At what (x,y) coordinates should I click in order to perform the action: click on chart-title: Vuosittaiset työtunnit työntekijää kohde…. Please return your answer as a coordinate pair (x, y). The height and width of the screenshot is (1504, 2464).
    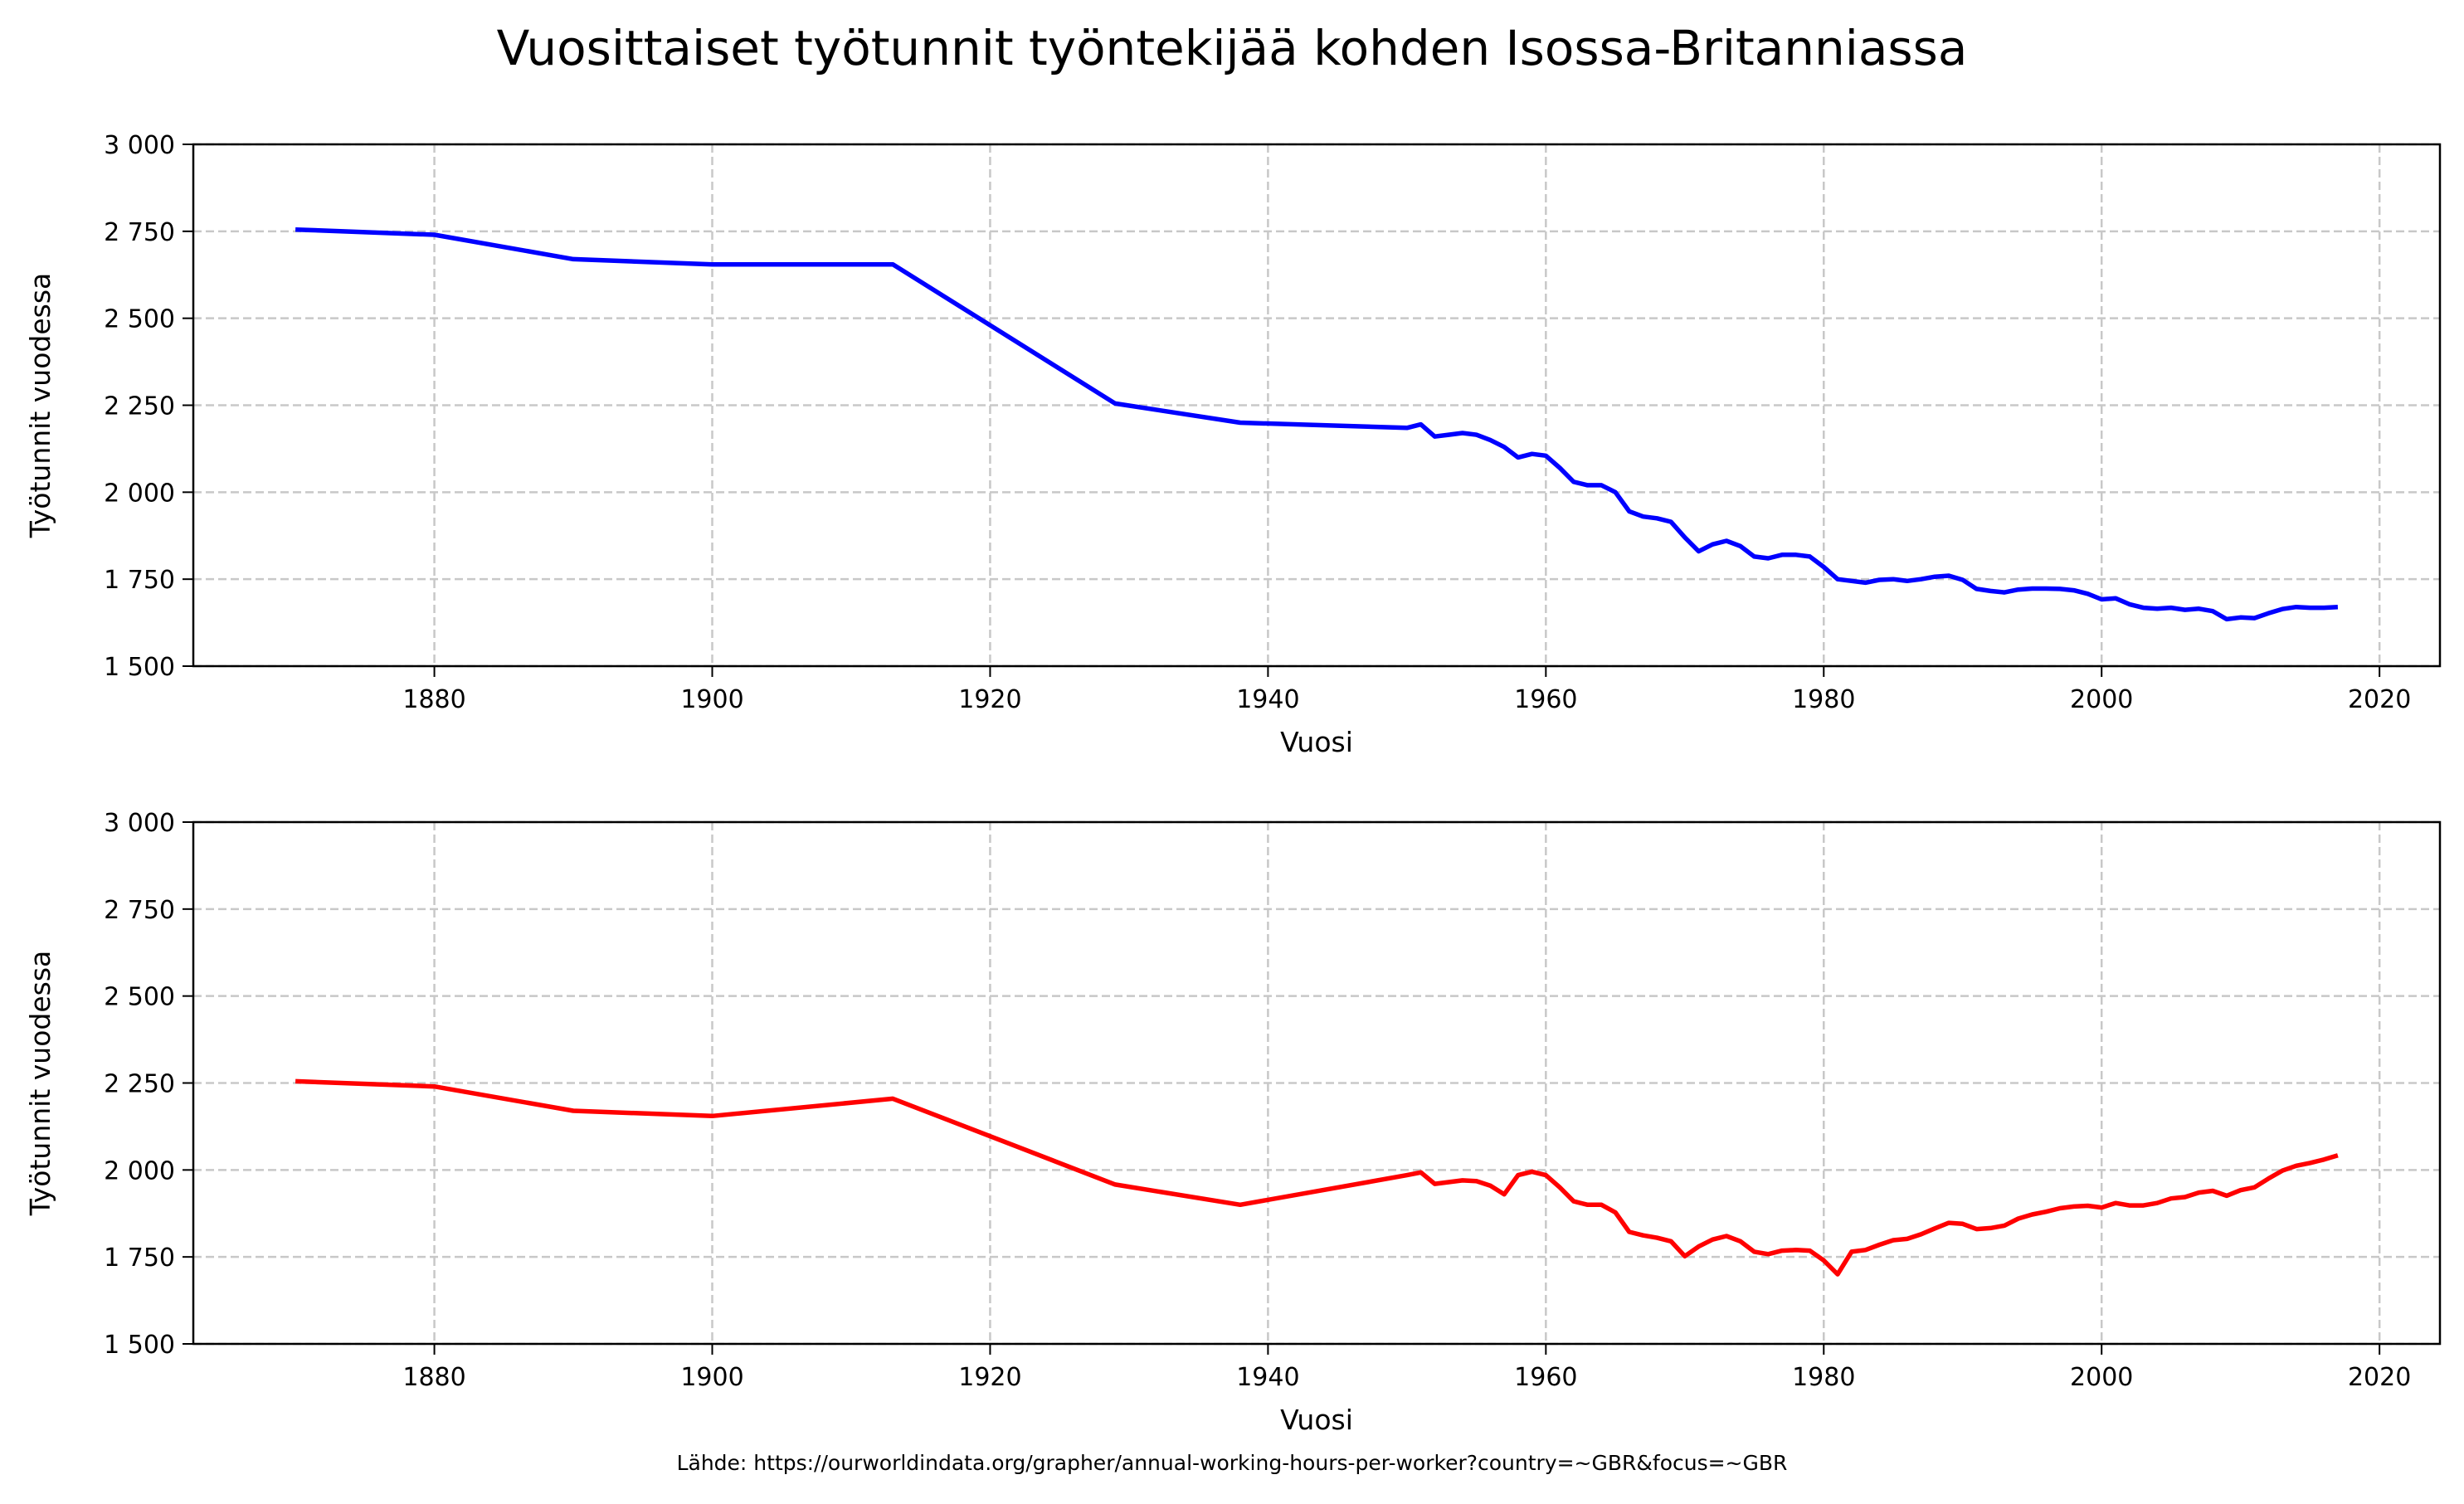
    Looking at the image, I should click on (1232, 48).